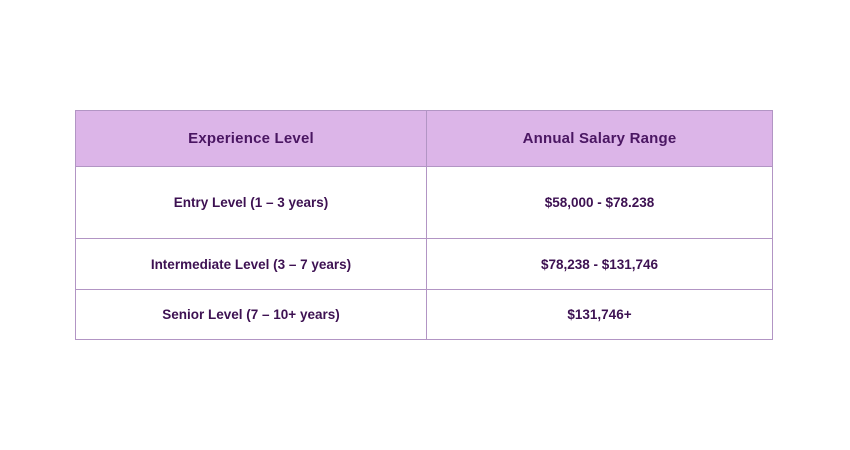 The image size is (850, 450). I want to click on experience-level-cell: Entry Level (1 – 3 years), so click(251, 202).